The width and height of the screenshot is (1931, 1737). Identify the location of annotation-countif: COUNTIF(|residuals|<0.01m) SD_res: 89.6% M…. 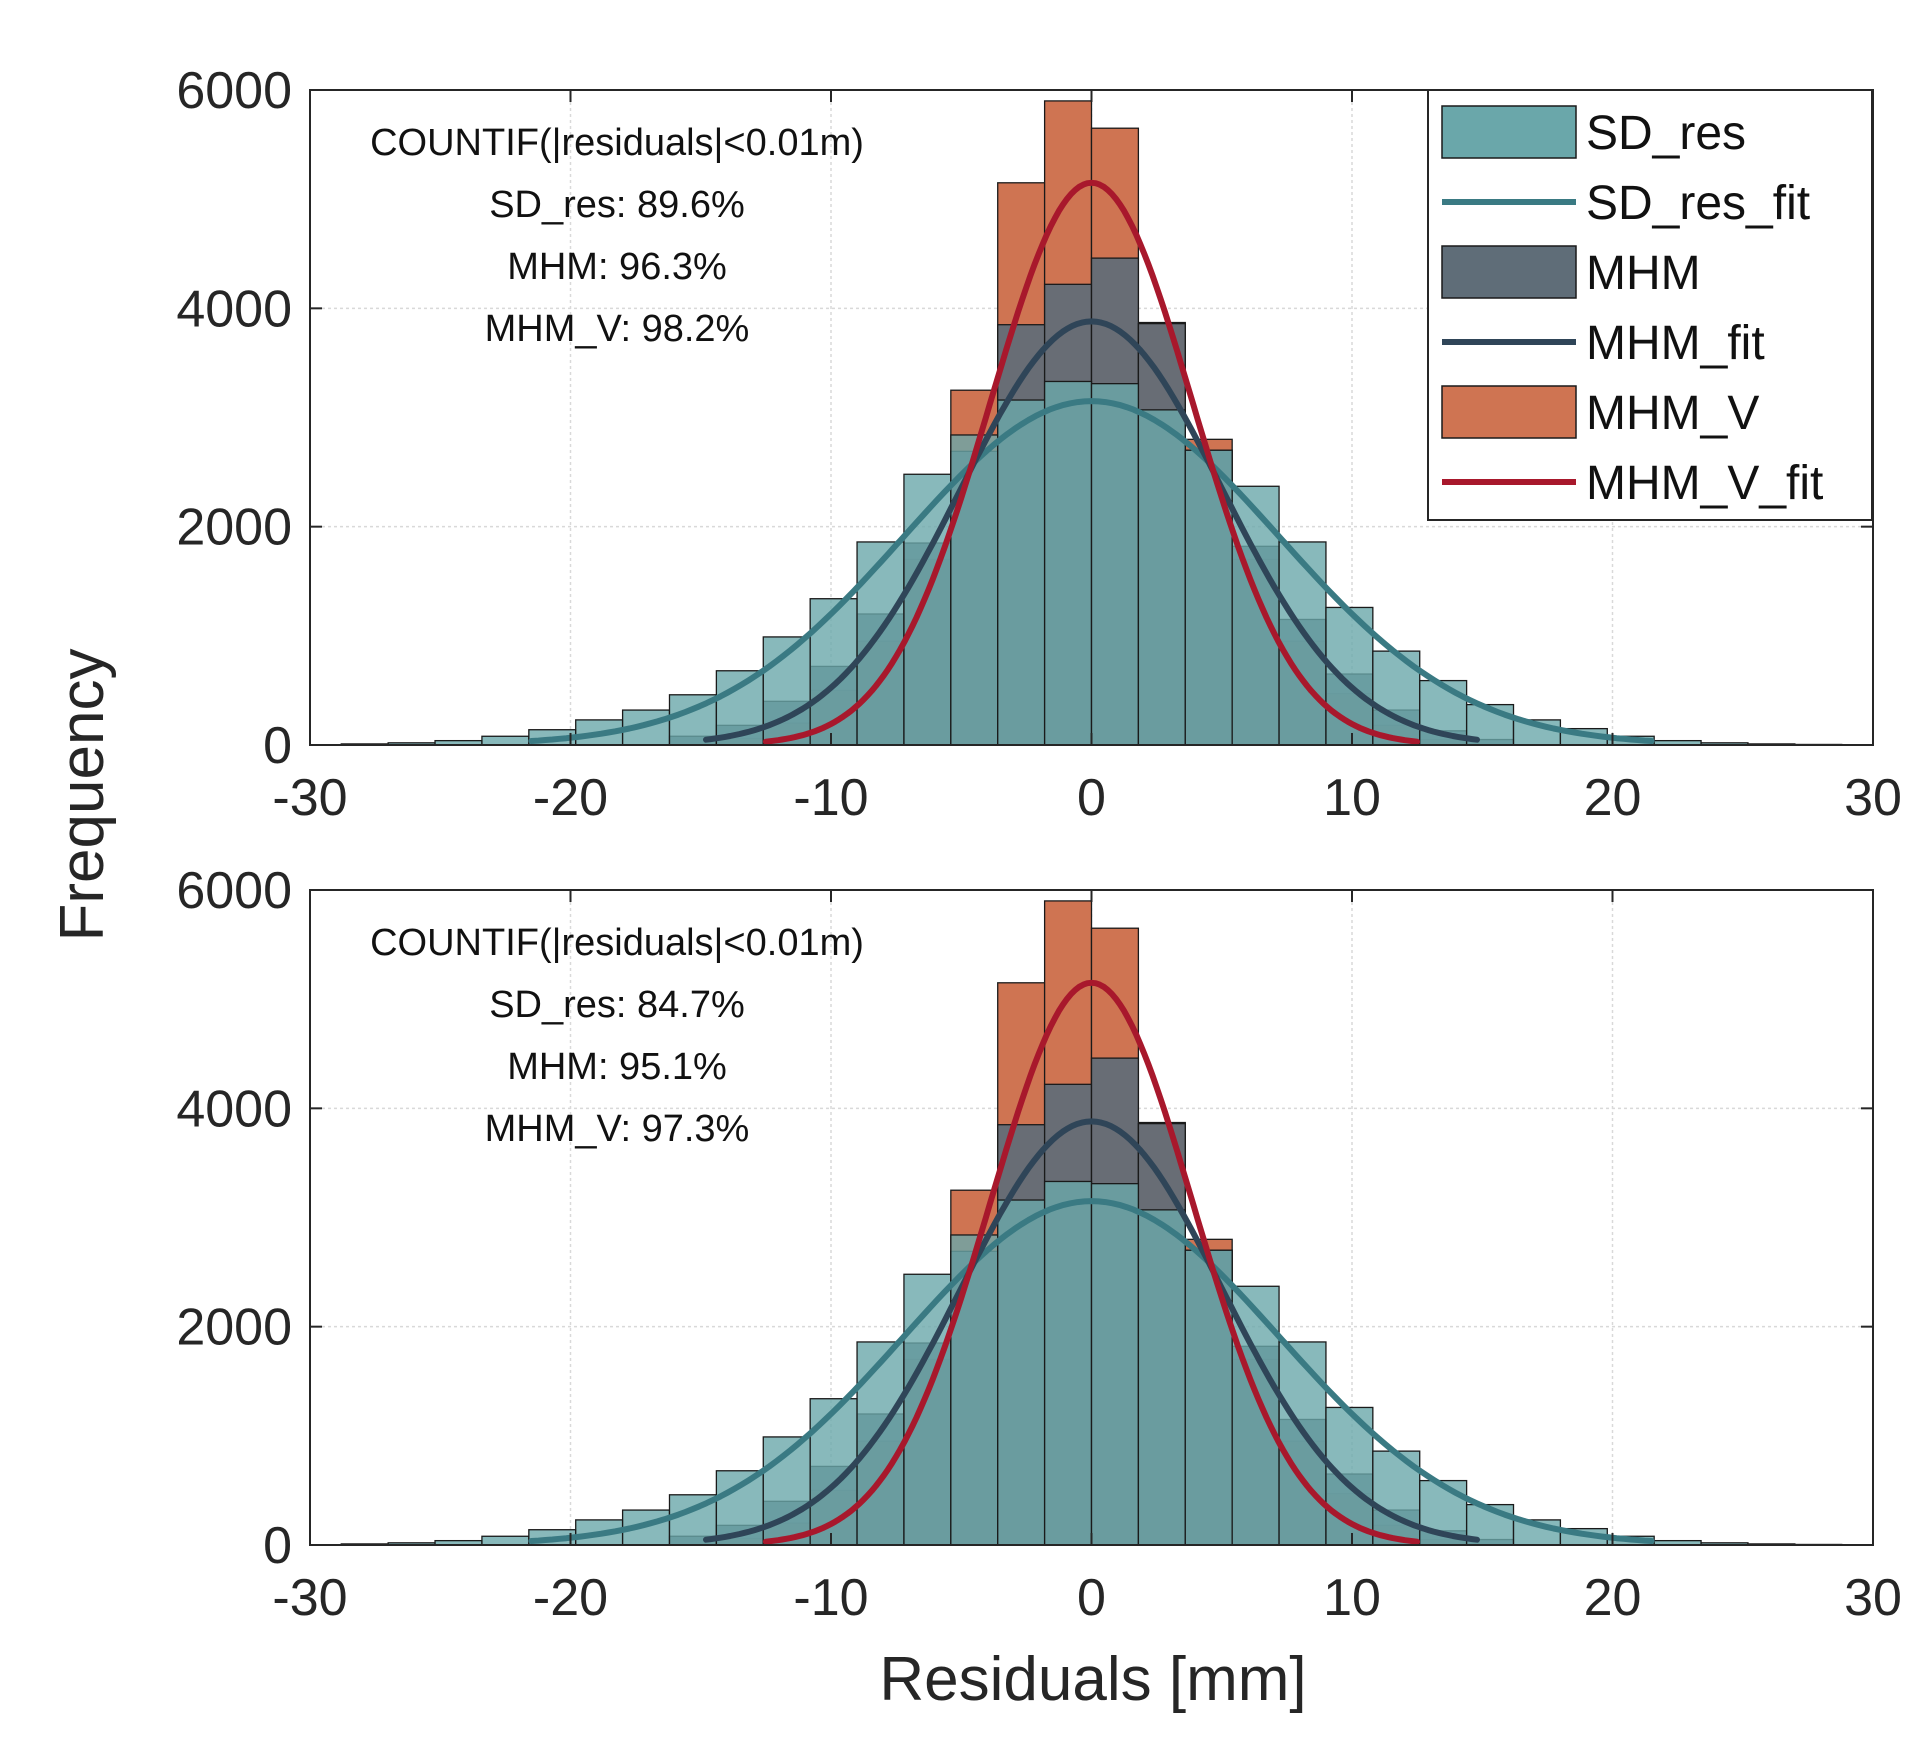
(617, 236).